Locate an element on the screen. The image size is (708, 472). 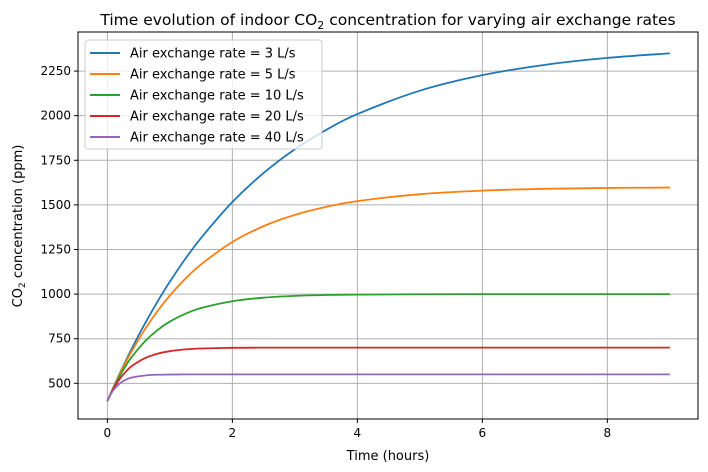
y-tick-label: 1750 is located at coordinates (55, 160).